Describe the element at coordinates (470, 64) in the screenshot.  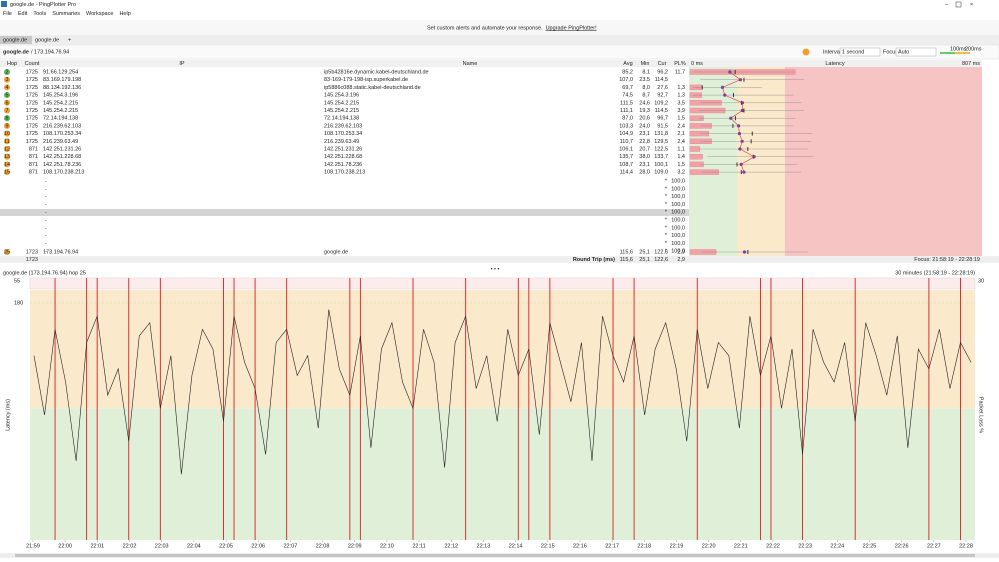
I see `column-header: Name` at that location.